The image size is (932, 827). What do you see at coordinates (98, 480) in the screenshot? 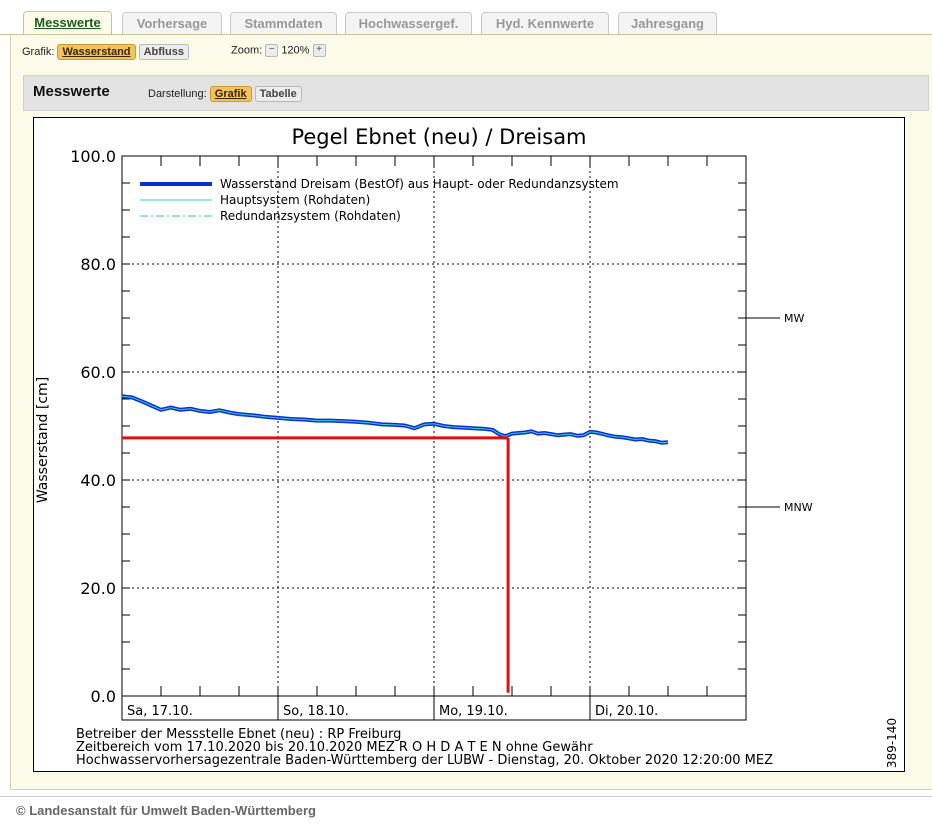
I see `y-tick-label: 40.0` at bounding box center [98, 480].